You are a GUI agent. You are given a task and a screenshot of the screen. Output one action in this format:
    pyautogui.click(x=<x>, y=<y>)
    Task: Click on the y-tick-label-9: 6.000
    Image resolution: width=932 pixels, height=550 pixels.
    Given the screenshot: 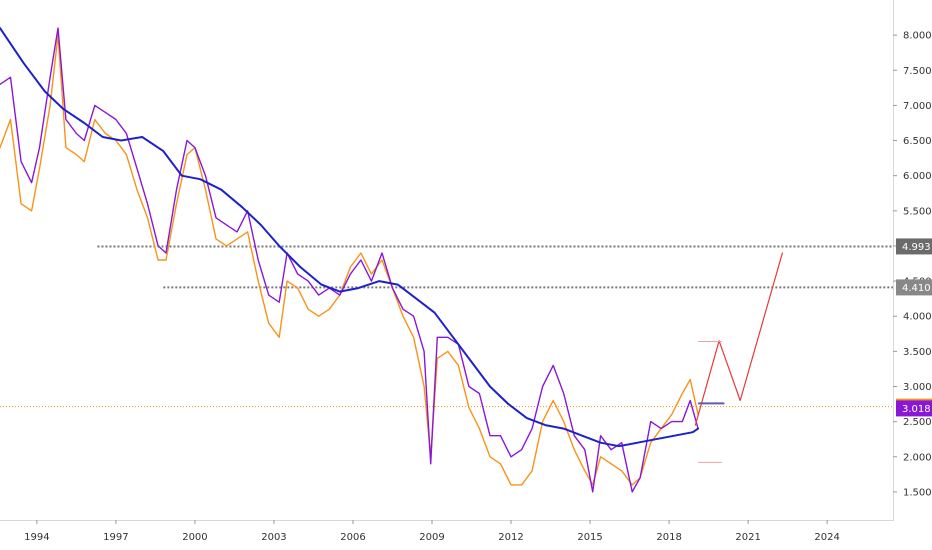 What is the action you would take?
    pyautogui.click(x=917, y=176)
    